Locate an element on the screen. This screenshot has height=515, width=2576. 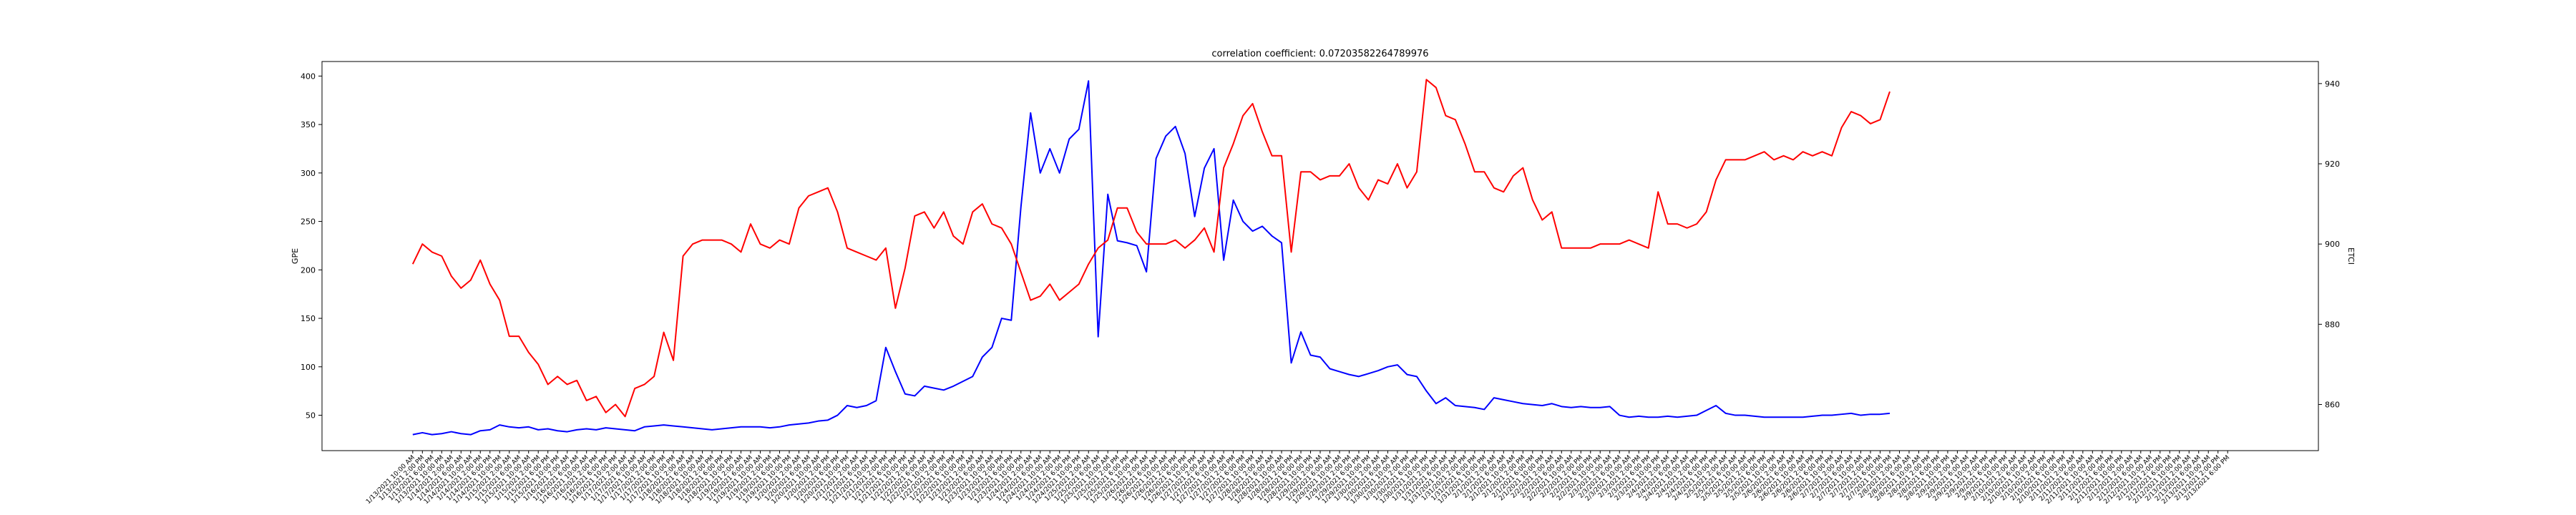
right-tick-label: 920 is located at coordinates (2332, 164).